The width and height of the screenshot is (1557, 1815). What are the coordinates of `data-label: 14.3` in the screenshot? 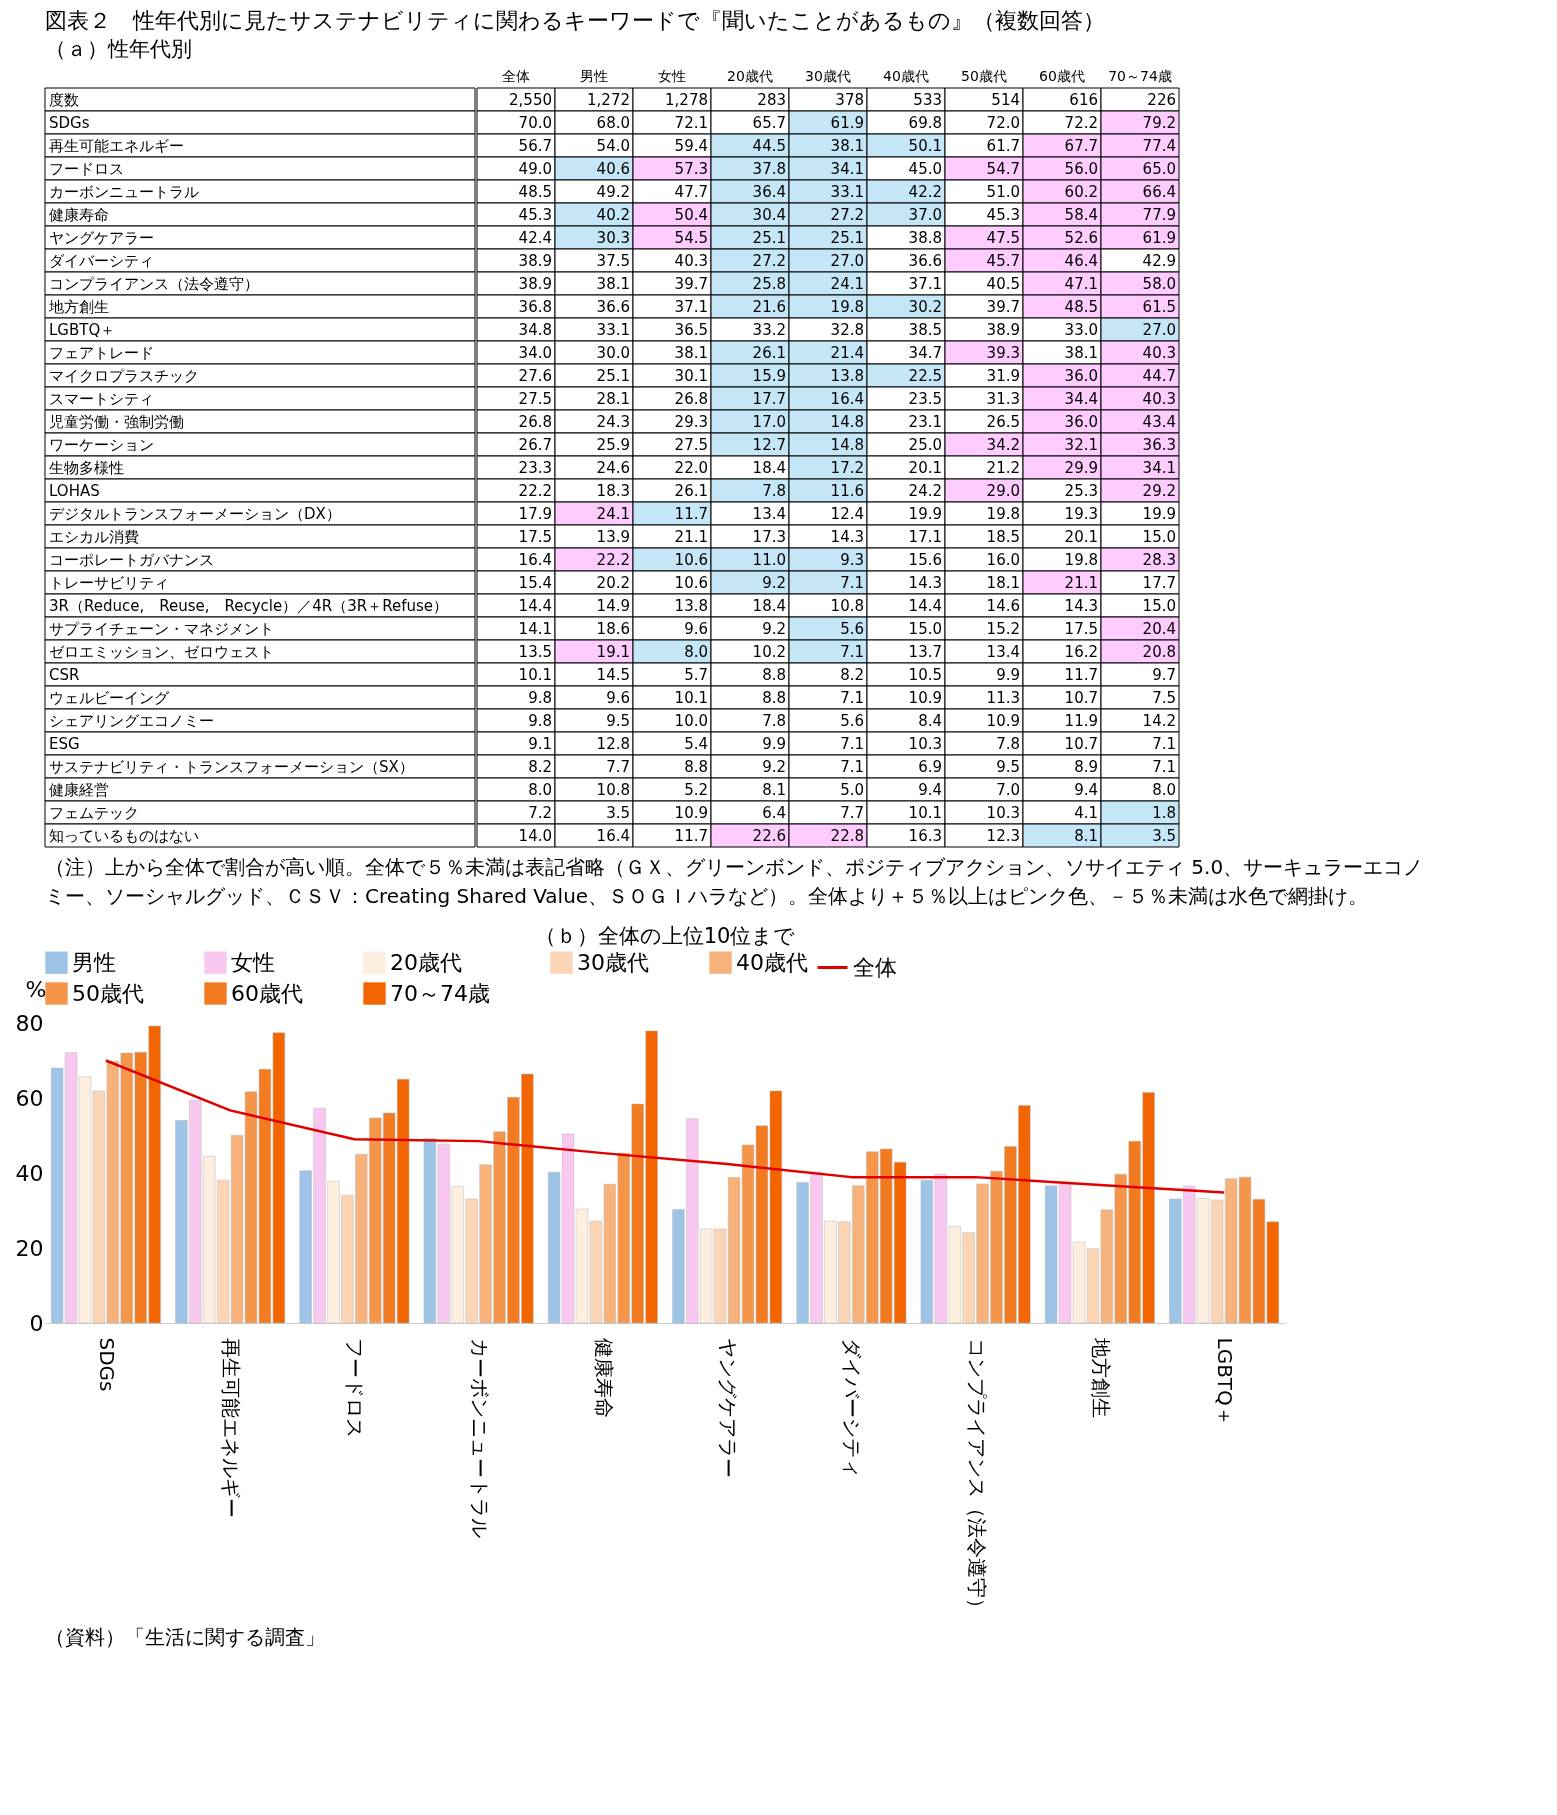 It's located at (925, 582).